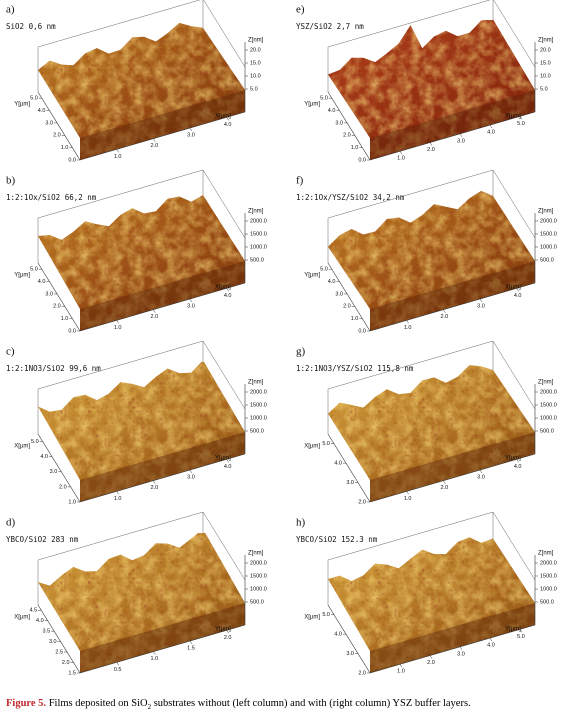  Describe the element at coordinates (521, 124) in the screenshot. I see `base-tick-label: 5.0` at that location.